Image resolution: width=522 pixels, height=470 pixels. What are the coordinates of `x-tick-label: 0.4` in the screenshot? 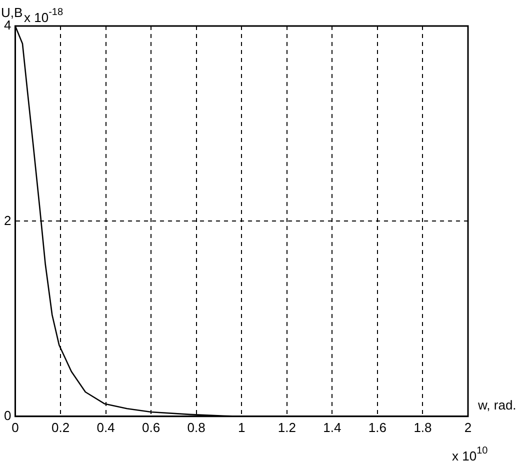 It's located at (105, 427).